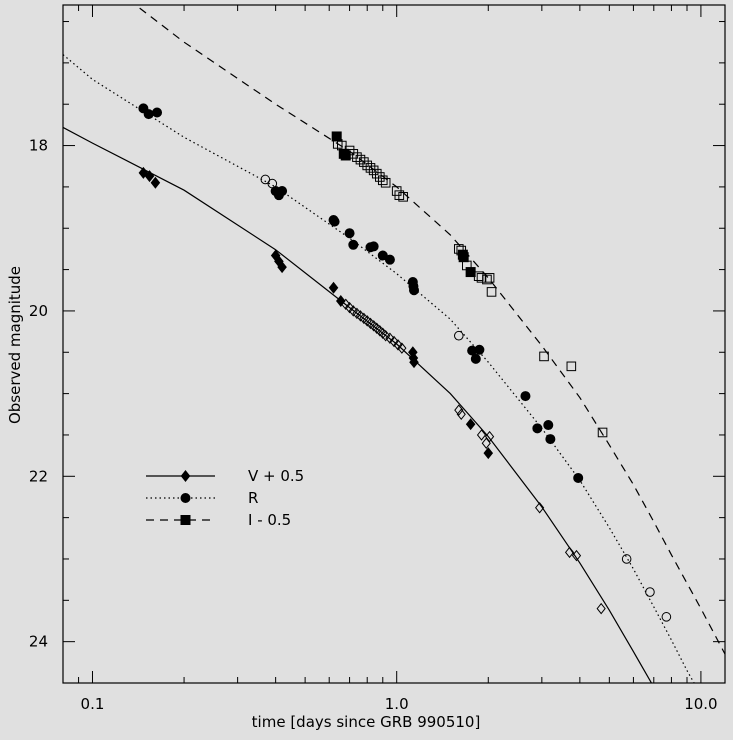 This screenshot has width=733, height=740. What do you see at coordinates (253, 498) in the screenshot?
I see `legend-label: R` at bounding box center [253, 498].